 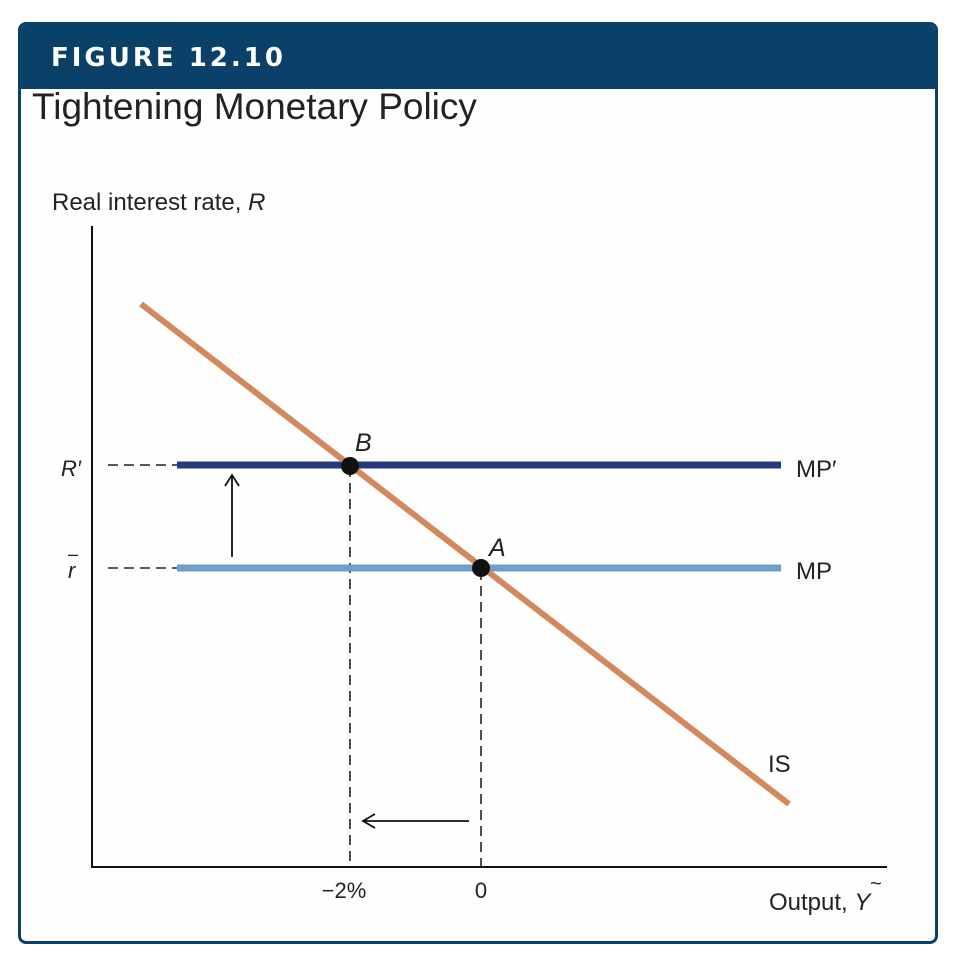 I want to click on r-prime-tick-label: R′, so click(x=71, y=468).